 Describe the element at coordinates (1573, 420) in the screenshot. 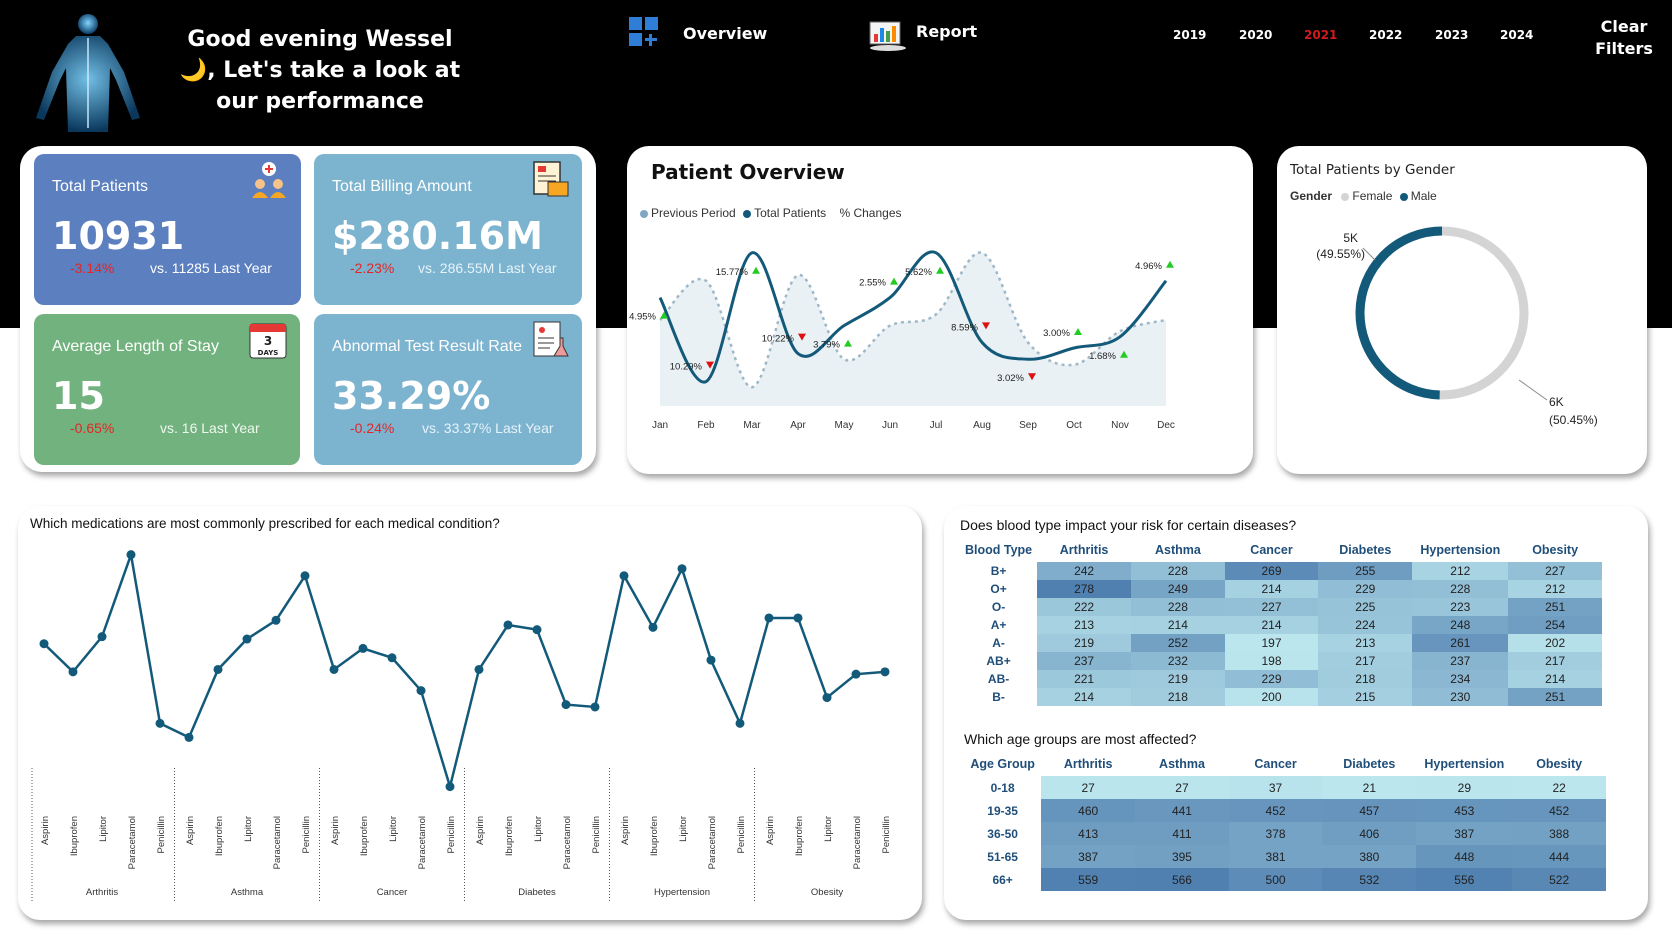

I see `female-percent-label: (50.45%)` at that location.